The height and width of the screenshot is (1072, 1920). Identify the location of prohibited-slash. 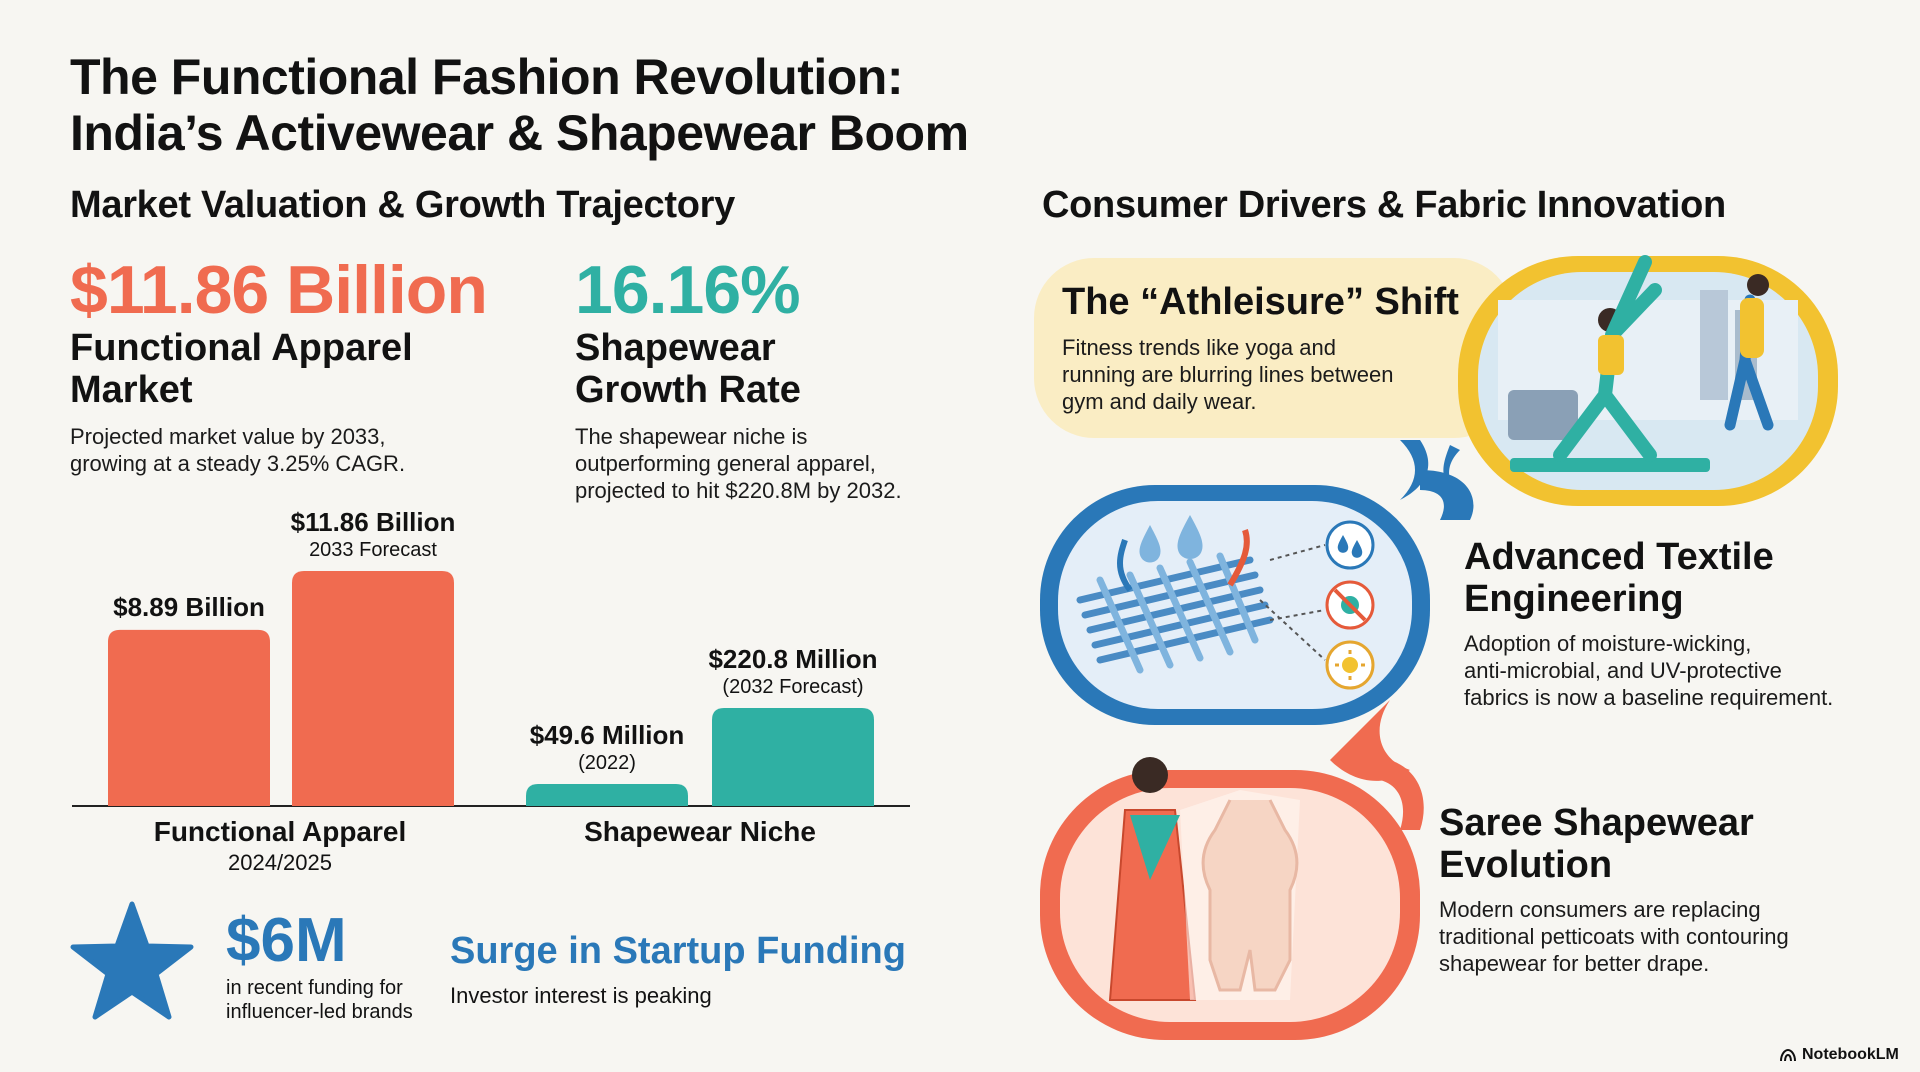
(1350, 605).